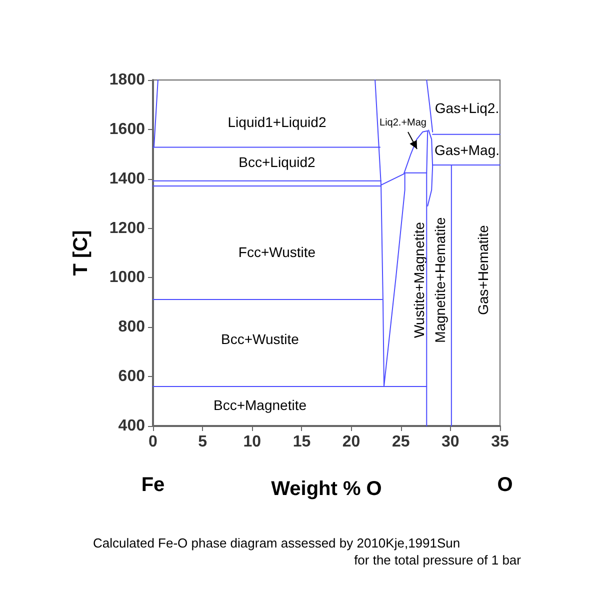 Image resolution: width=612 pixels, height=605 pixels. What do you see at coordinates (260, 405) in the screenshot?
I see `annotation: Bcc+Magnetite` at bounding box center [260, 405].